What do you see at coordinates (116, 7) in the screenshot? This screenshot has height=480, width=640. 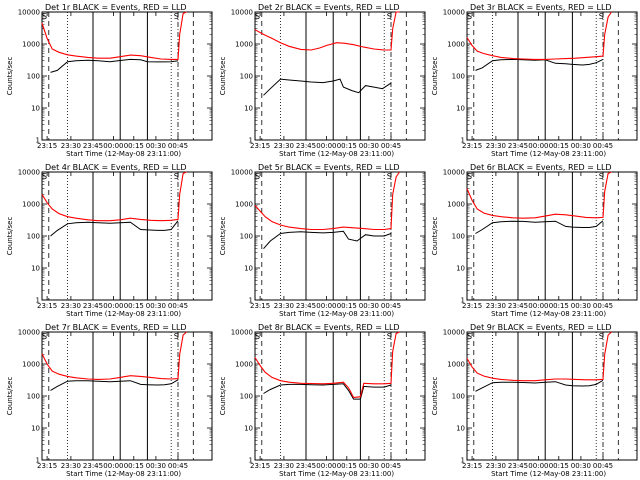 I see `panel-title: Det 1r BLACK = Events, RED = LLD` at bounding box center [116, 7].